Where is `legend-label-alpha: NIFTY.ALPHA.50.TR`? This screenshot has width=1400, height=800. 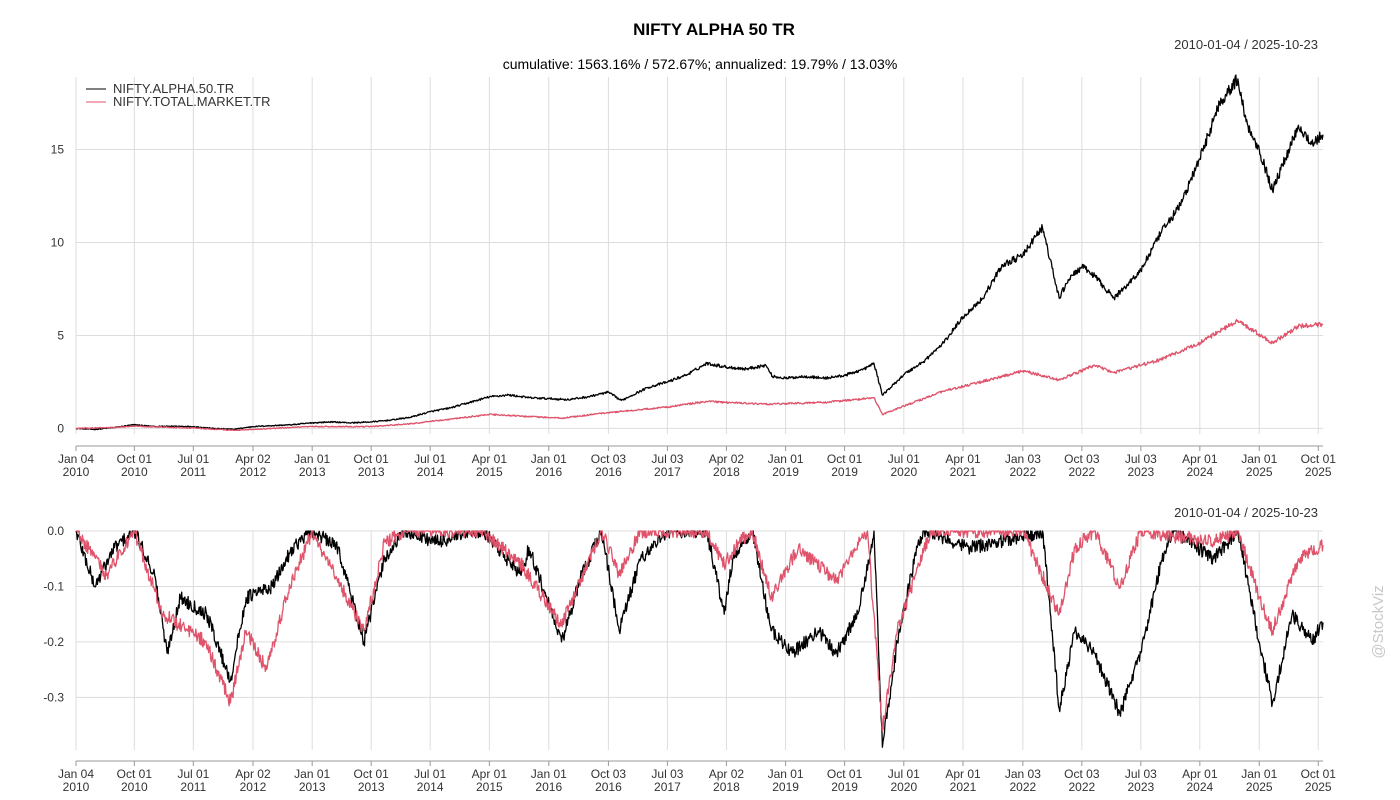 legend-label-alpha: NIFTY.ALPHA.50.TR is located at coordinates (173, 88).